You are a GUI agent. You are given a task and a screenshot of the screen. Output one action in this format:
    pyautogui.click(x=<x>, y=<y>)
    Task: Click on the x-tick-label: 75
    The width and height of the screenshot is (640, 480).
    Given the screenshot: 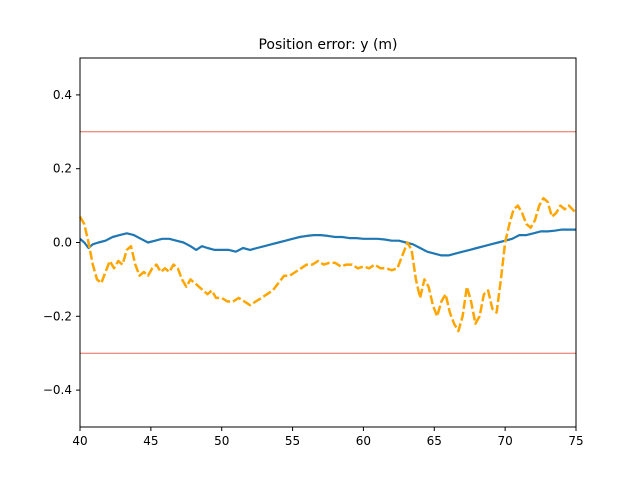 What is the action you would take?
    pyautogui.click(x=575, y=441)
    